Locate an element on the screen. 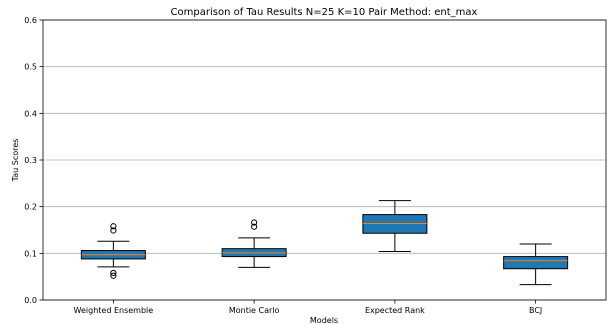 Image resolution: width=611 pixels, height=324 pixels. y-tick-label: 0.0 is located at coordinates (30, 300).